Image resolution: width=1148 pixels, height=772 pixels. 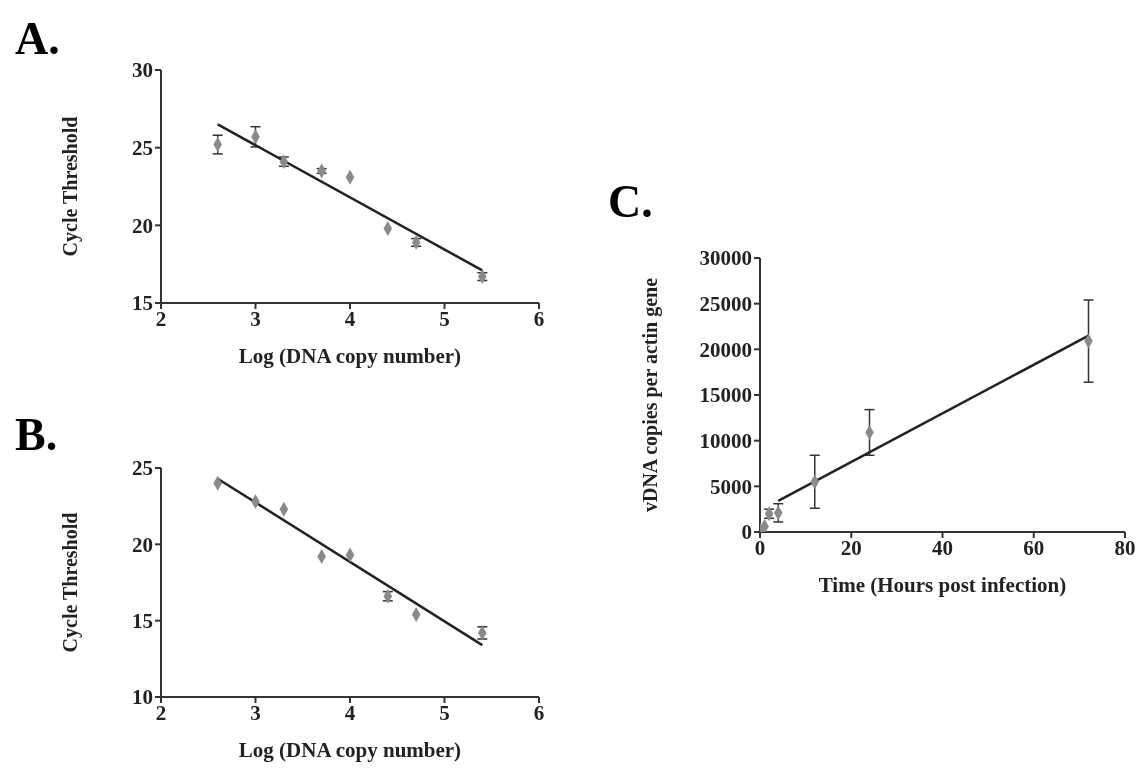 What do you see at coordinates (725, 395) in the screenshot?
I see `y-tick-label: 15000` at bounding box center [725, 395].